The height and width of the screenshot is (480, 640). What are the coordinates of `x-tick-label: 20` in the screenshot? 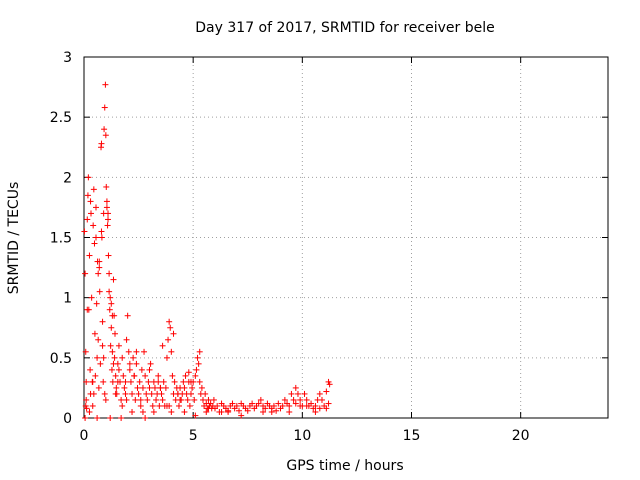 It's located at (521, 436).